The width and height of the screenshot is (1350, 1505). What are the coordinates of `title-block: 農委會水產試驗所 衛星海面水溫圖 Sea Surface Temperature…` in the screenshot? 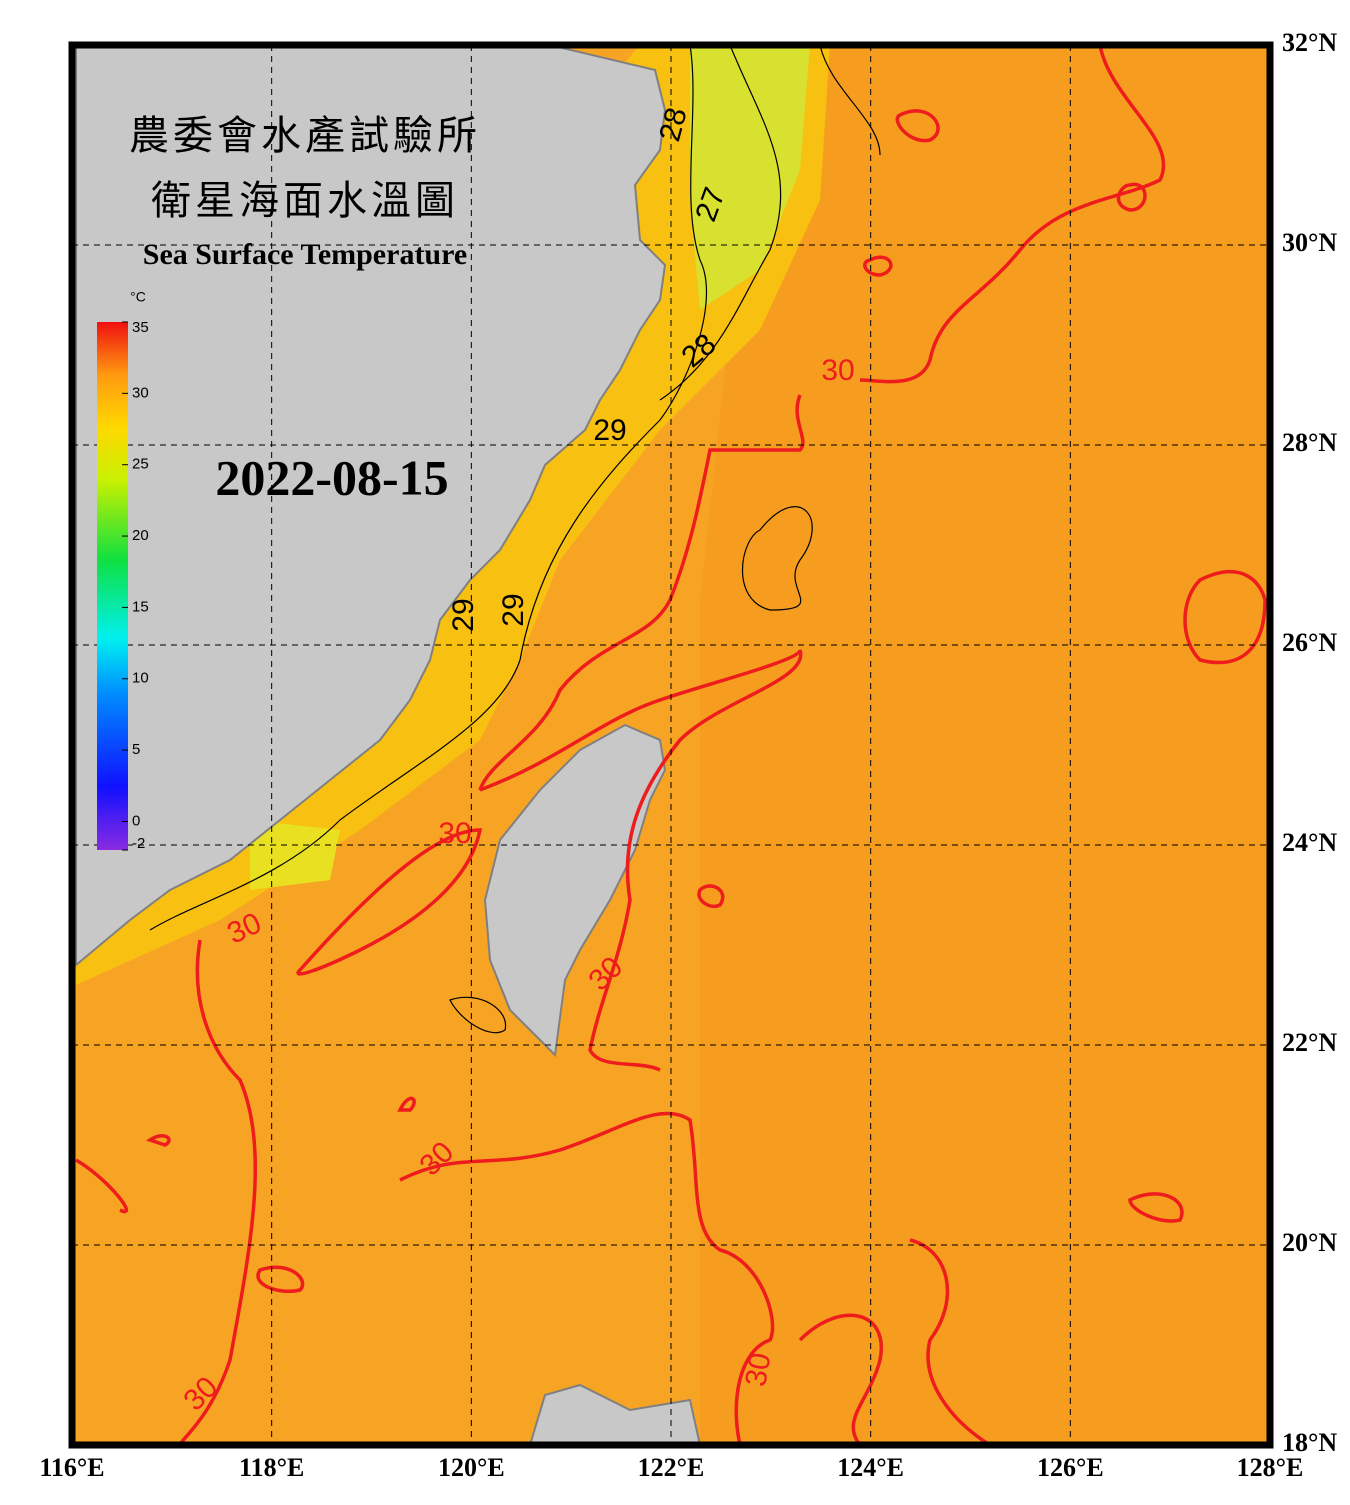 It's located at (305, 309).